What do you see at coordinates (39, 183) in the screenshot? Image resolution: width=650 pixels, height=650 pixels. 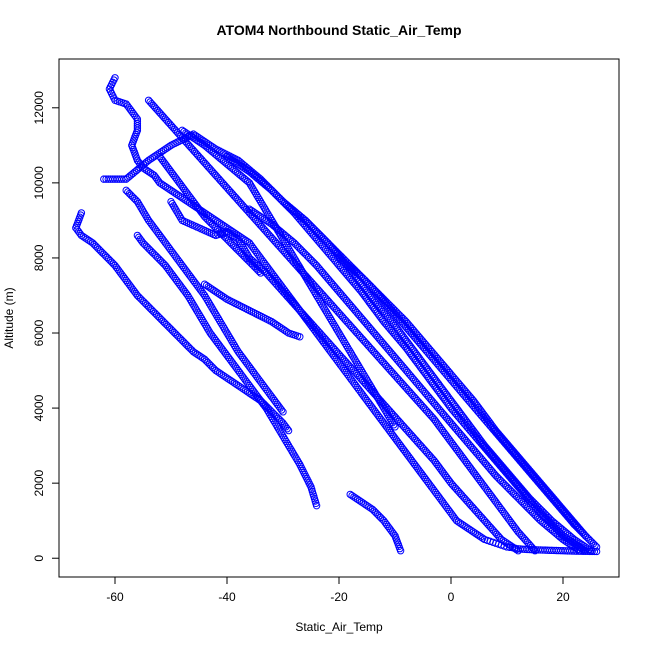 I see `y-tick-label: 10000` at bounding box center [39, 183].